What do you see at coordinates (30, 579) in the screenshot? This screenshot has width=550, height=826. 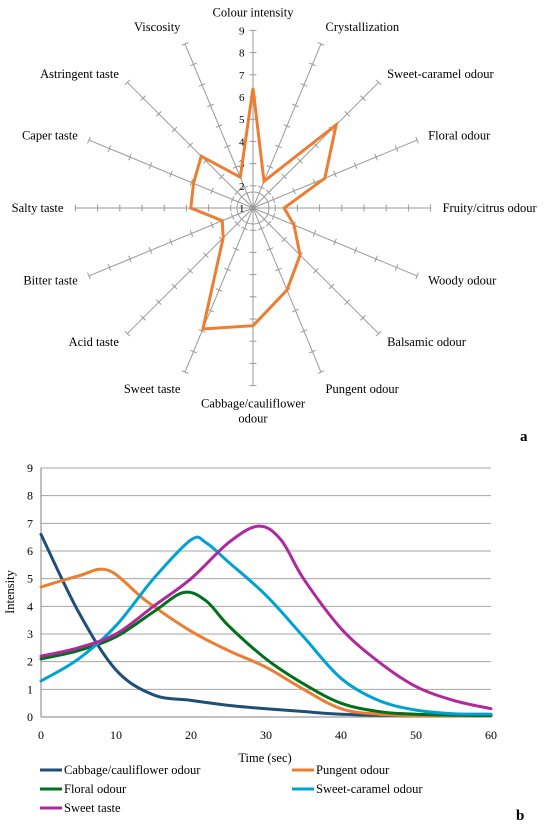 I see `y-tick-label: 5` at bounding box center [30, 579].